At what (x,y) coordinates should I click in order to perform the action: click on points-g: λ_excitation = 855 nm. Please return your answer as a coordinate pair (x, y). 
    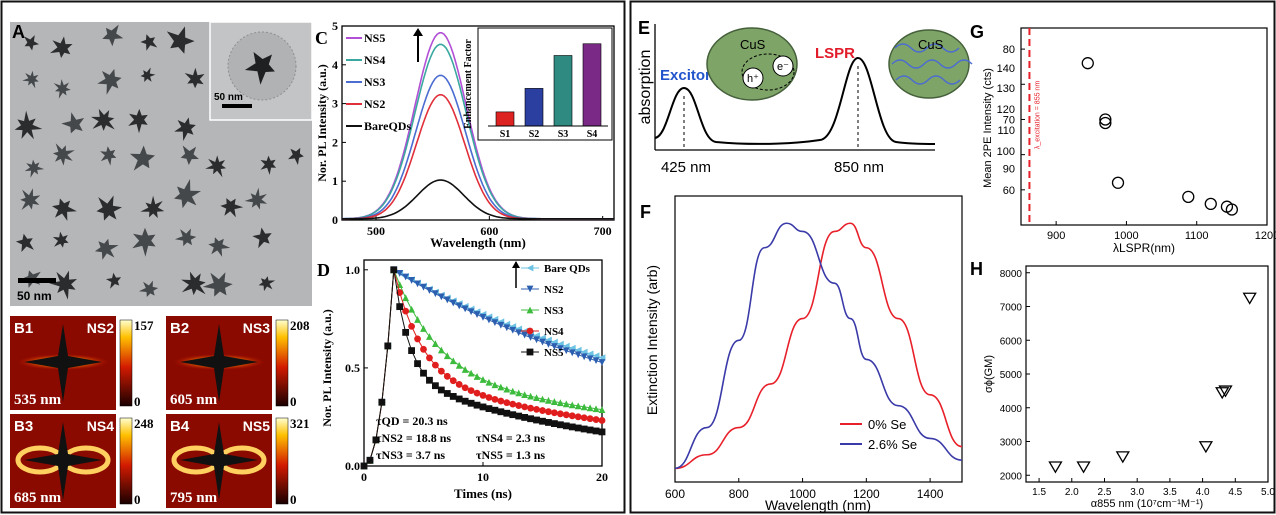
    Looking at the image, I should click on (1133, 126).